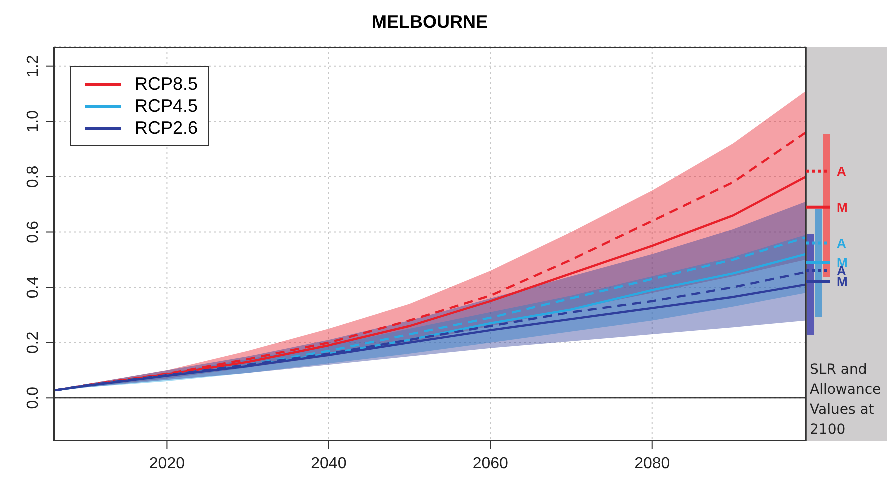 This screenshot has width=887, height=481. What do you see at coordinates (166, 84) in the screenshot?
I see `legend-label: RCP8.5` at bounding box center [166, 84].